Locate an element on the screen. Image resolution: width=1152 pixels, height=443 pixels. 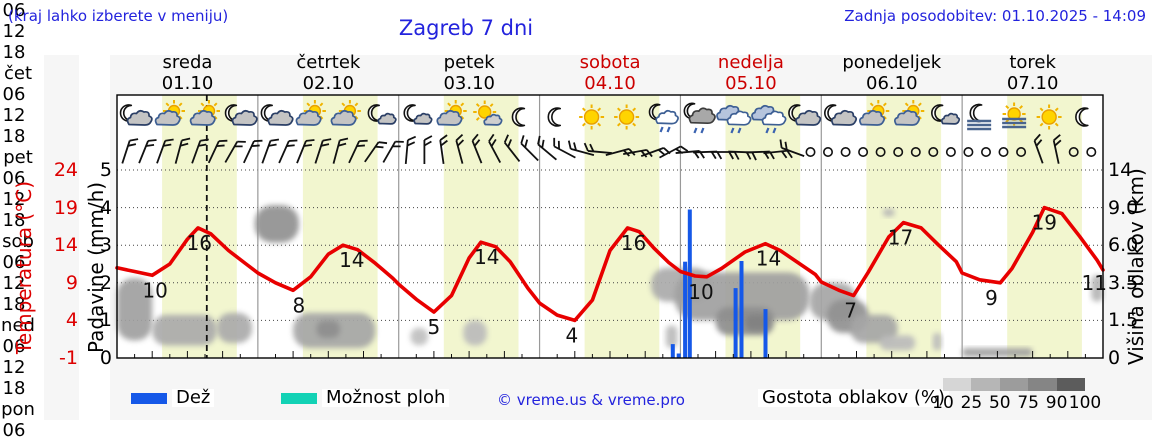
shower-legend-swatch is located at coordinates (299, 398).